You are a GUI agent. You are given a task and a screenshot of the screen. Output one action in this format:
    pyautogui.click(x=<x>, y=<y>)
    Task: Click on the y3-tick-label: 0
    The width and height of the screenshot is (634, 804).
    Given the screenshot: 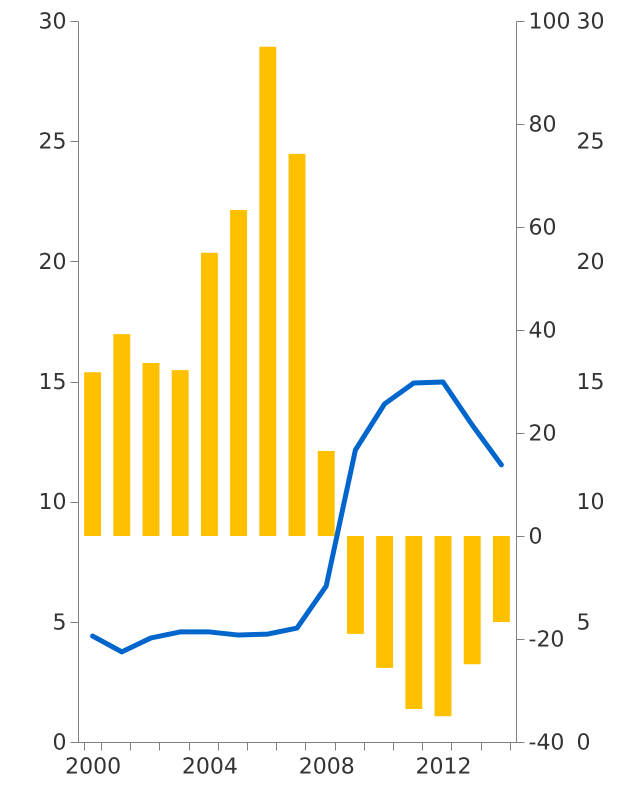 What is the action you would take?
    pyautogui.click(x=583, y=743)
    